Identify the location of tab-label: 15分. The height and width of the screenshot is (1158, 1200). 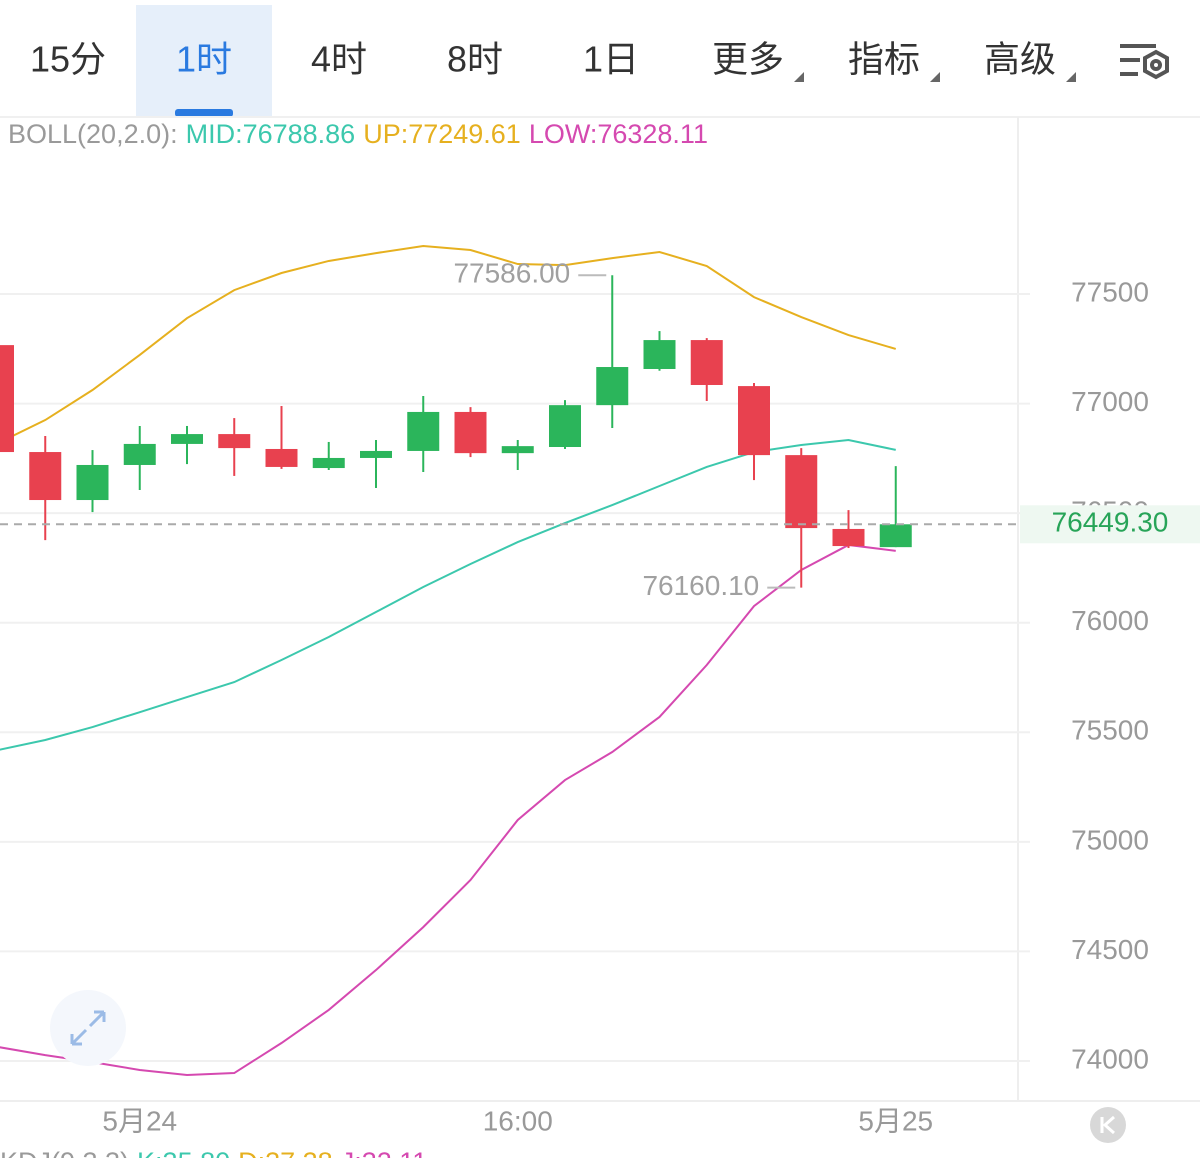
(68, 59).